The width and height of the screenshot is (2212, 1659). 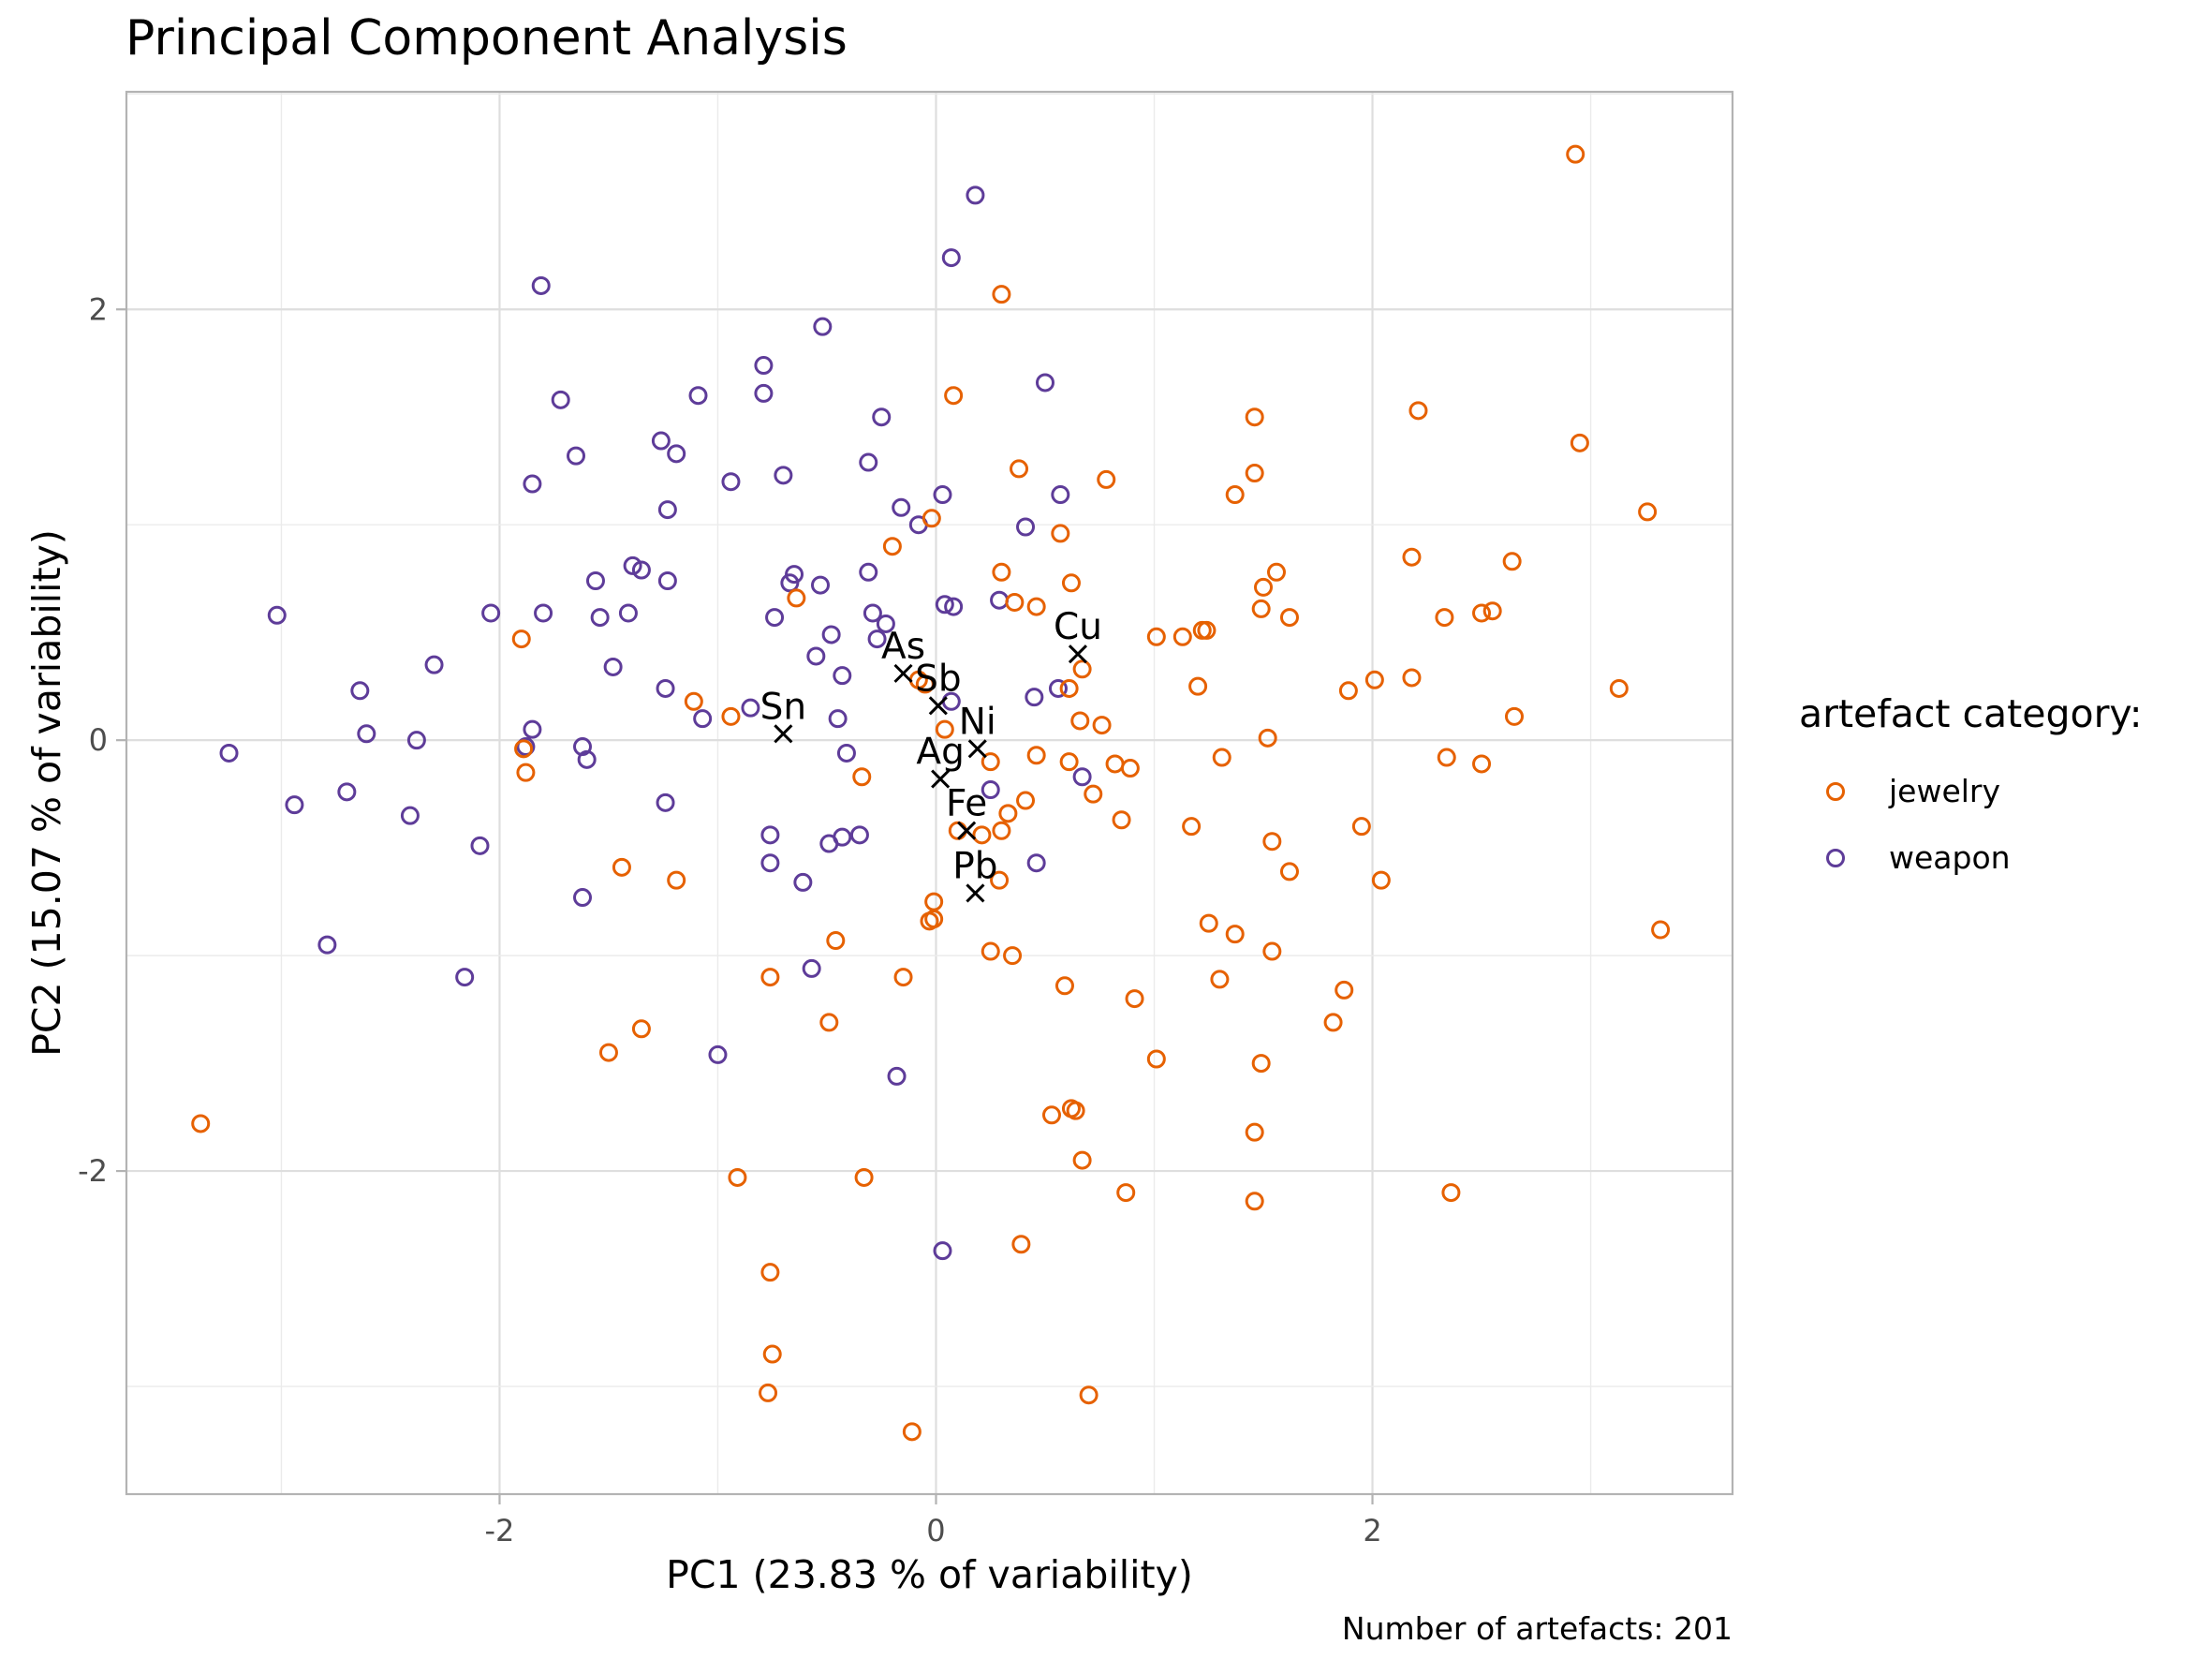 I want to click on loading-label: Sn, so click(x=783, y=707).